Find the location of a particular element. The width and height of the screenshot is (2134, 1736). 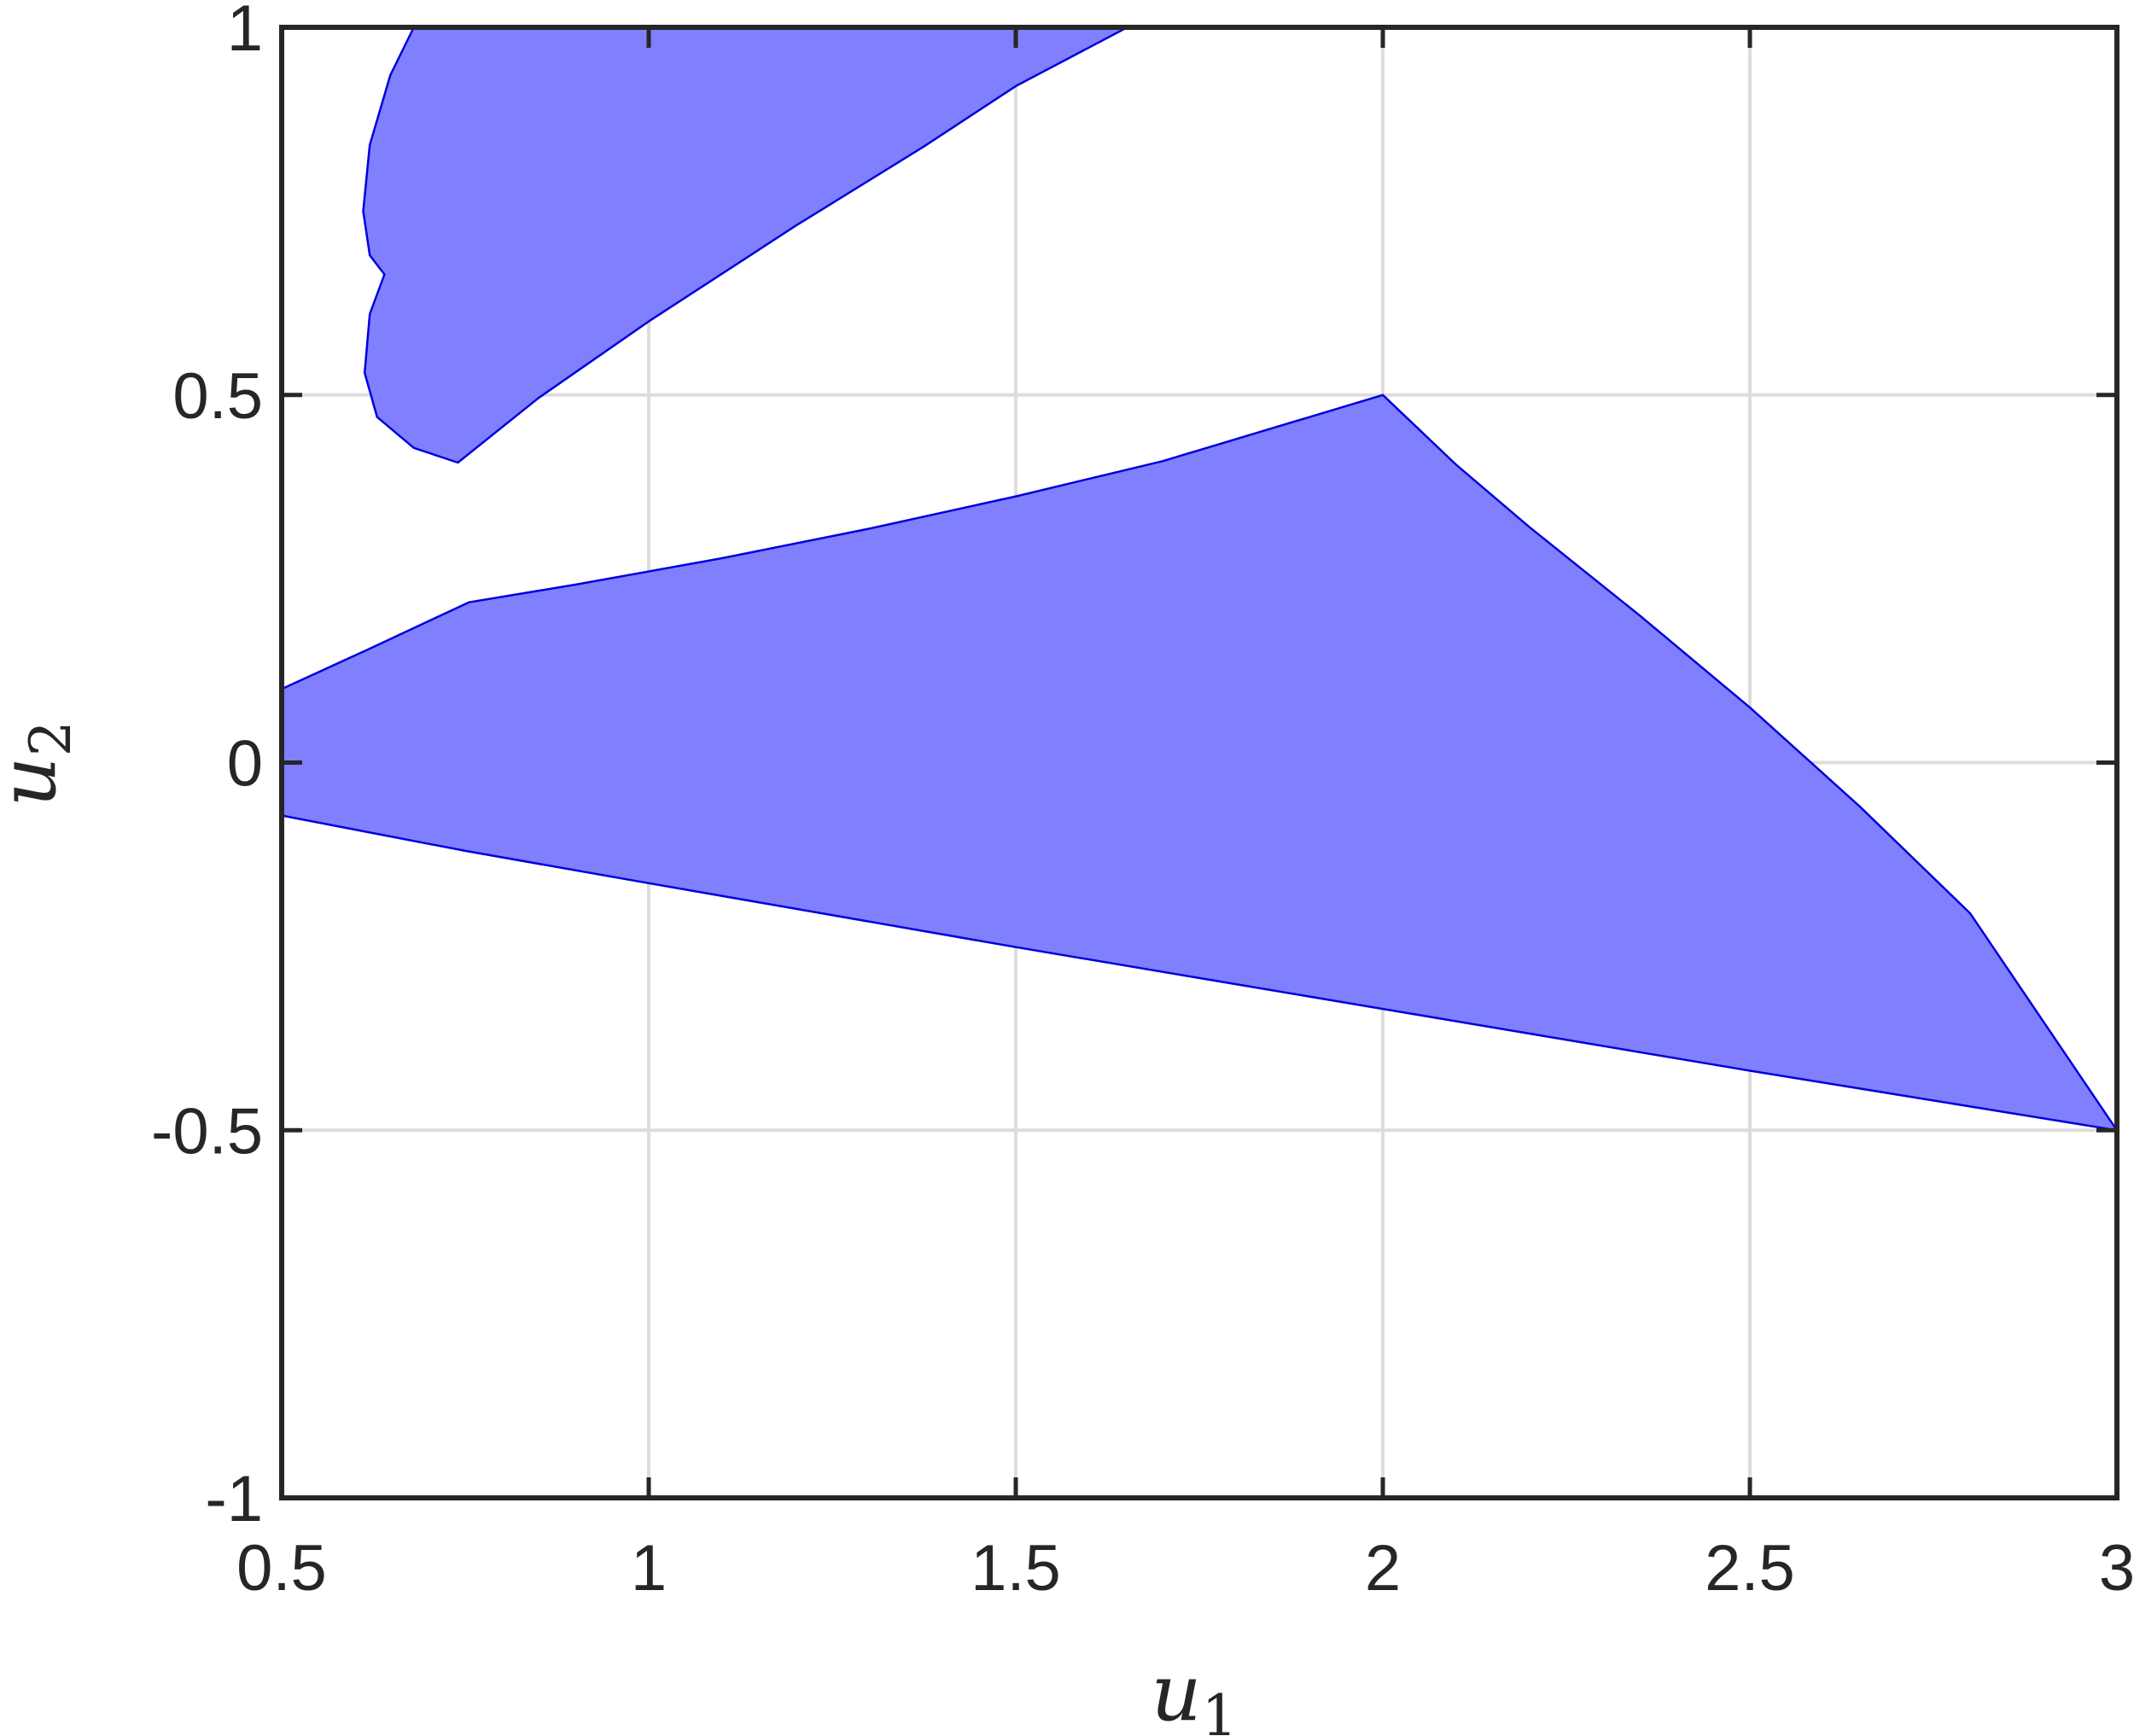

y-tick-label: 1 is located at coordinates (245, 32).